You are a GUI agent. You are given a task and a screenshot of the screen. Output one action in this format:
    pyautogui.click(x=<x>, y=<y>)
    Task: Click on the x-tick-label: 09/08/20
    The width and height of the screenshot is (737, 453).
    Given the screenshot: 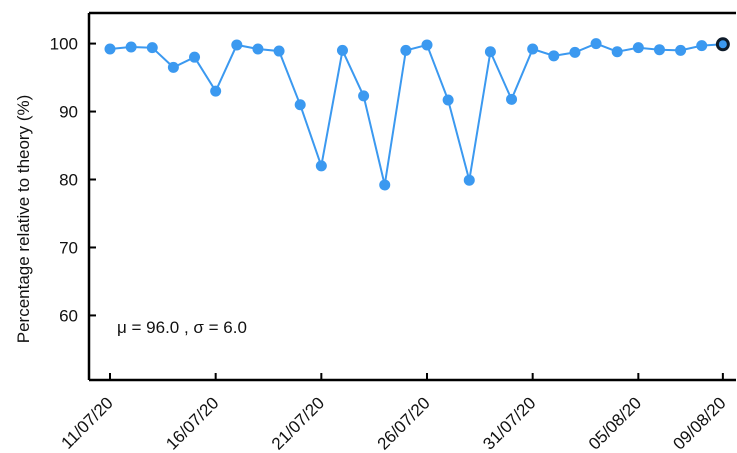 What is the action you would take?
    pyautogui.click(x=699, y=423)
    